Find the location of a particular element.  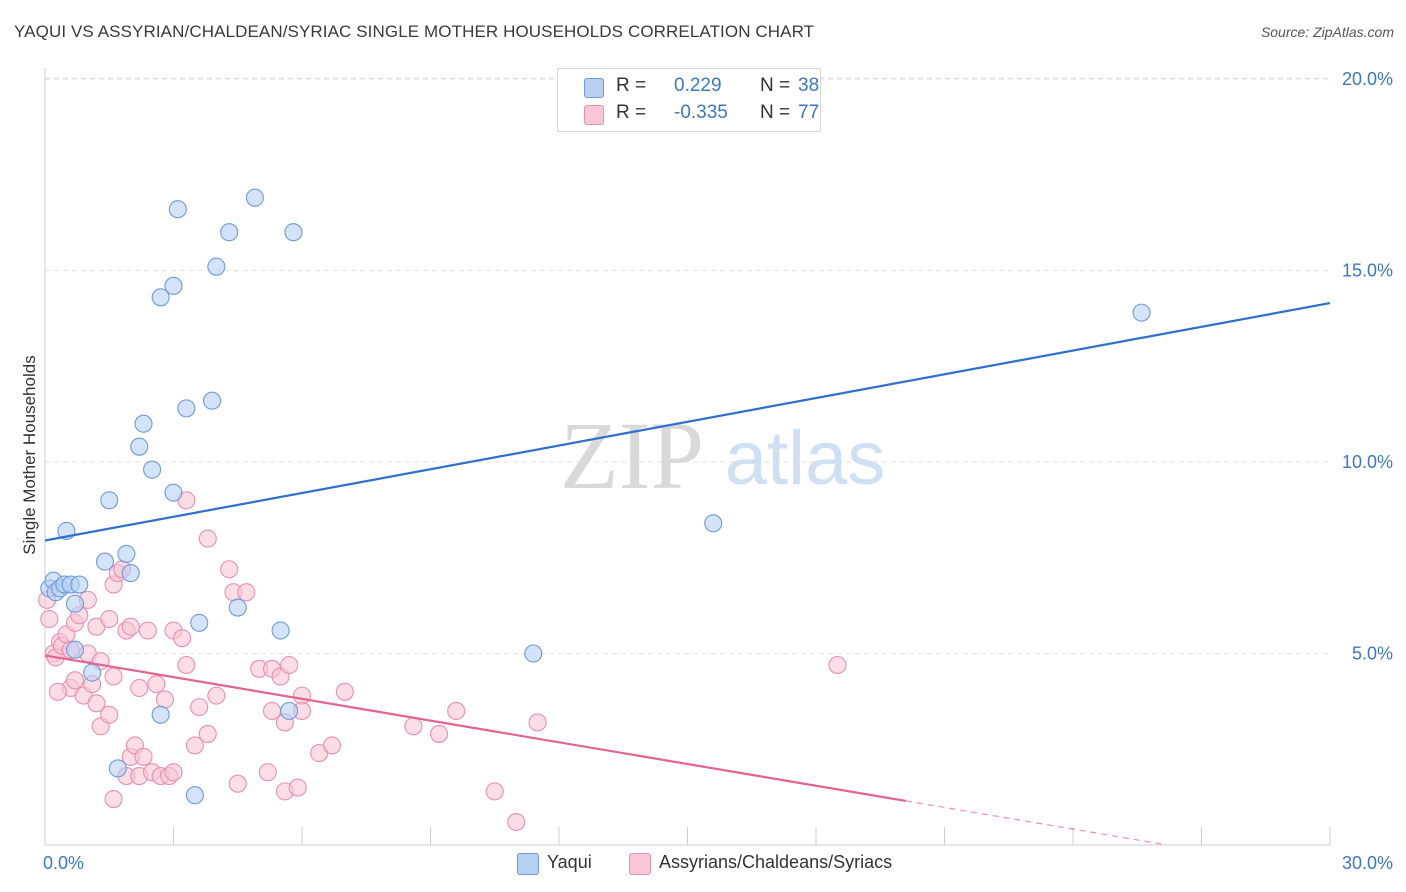

y-axis-label: Single Mother Households is located at coordinates (29, 454).